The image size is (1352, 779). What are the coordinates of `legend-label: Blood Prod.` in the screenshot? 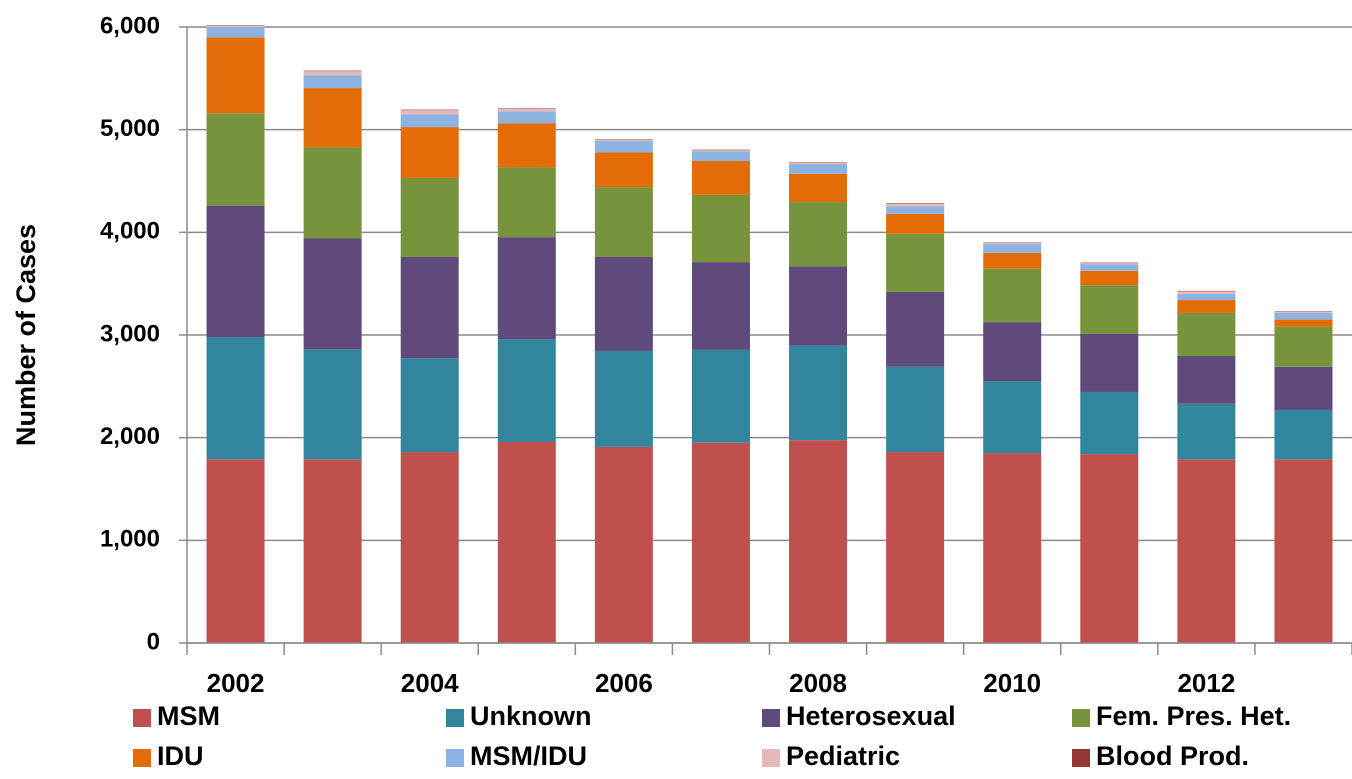 It's located at (1172, 756).